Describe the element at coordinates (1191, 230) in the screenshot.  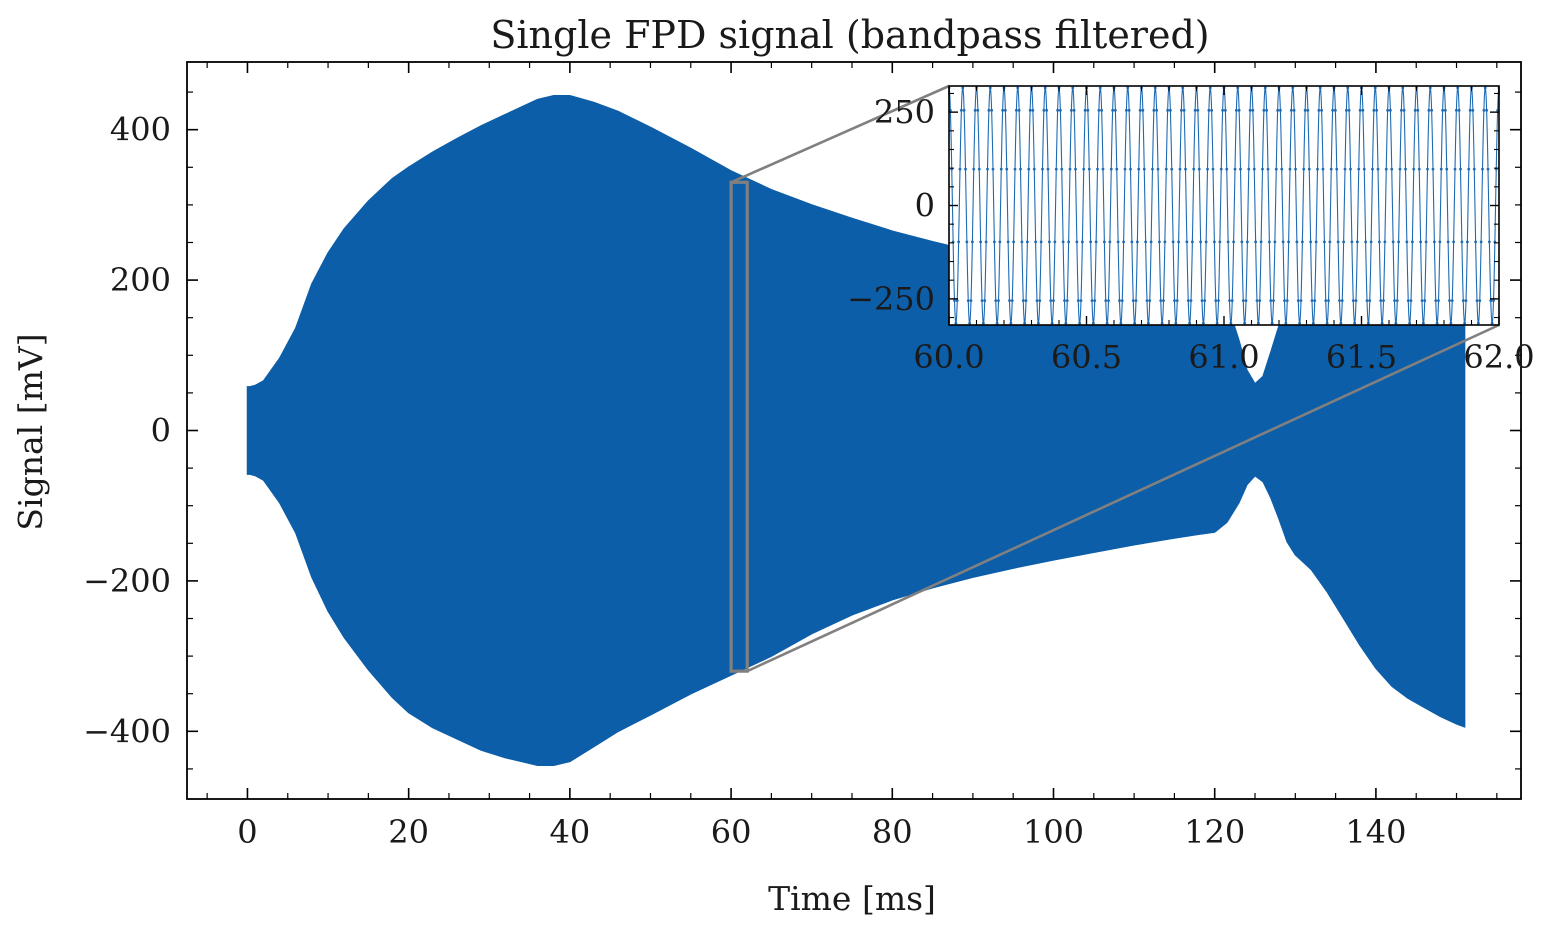
I see `inset-plot-area: 60.0 60.5 61.0 61.5 62.0 −250 0 250` at that location.